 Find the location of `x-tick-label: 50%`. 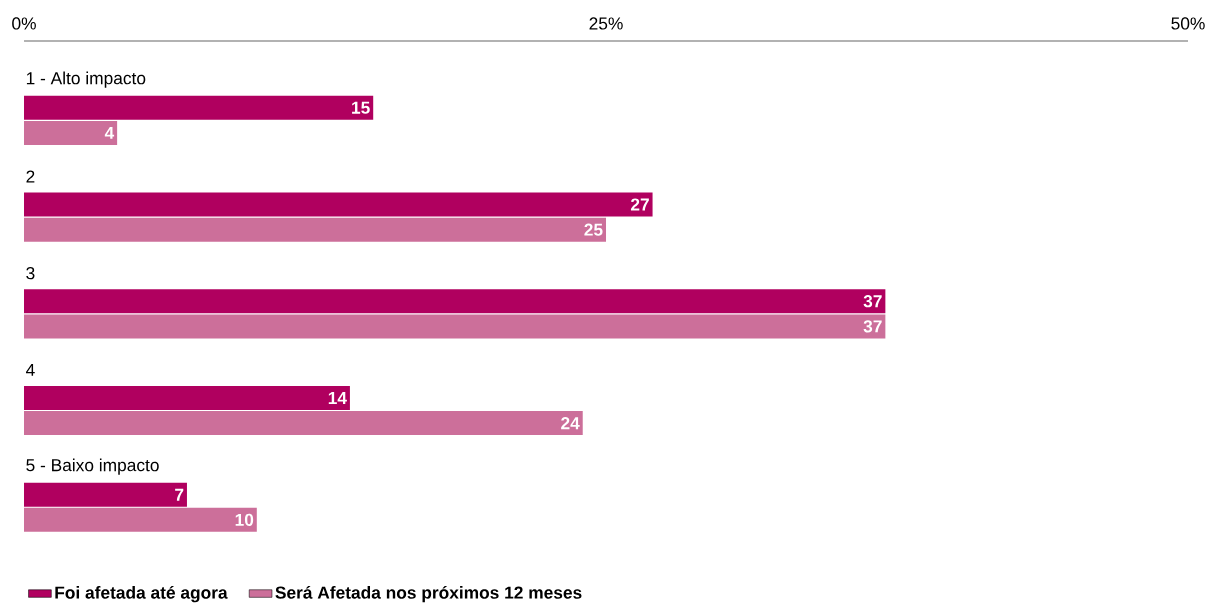

x-tick-label: 50% is located at coordinates (1188, 23).